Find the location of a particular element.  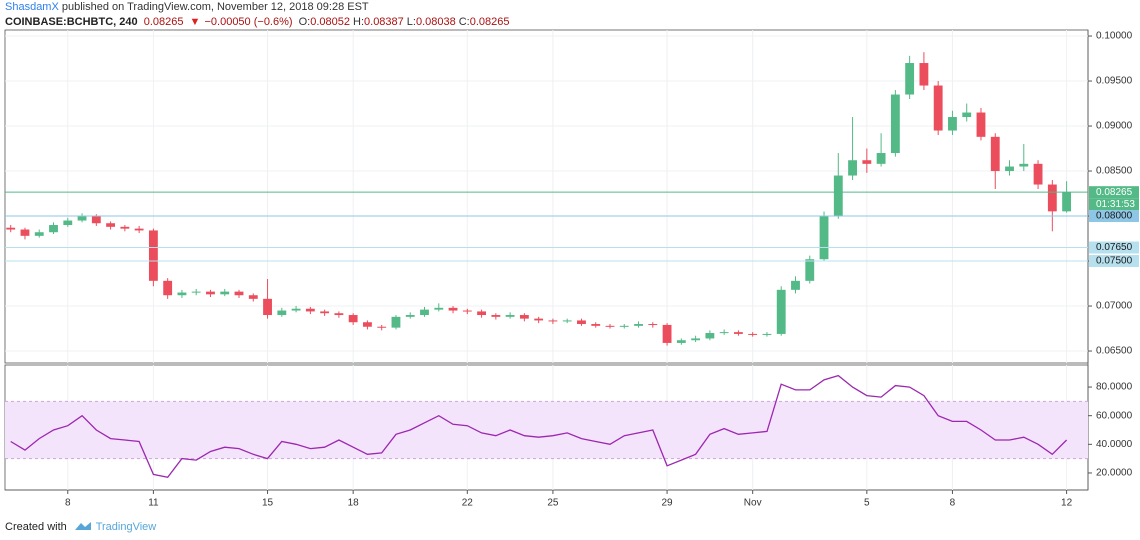

countdown-box is located at coordinates (1114, 204).